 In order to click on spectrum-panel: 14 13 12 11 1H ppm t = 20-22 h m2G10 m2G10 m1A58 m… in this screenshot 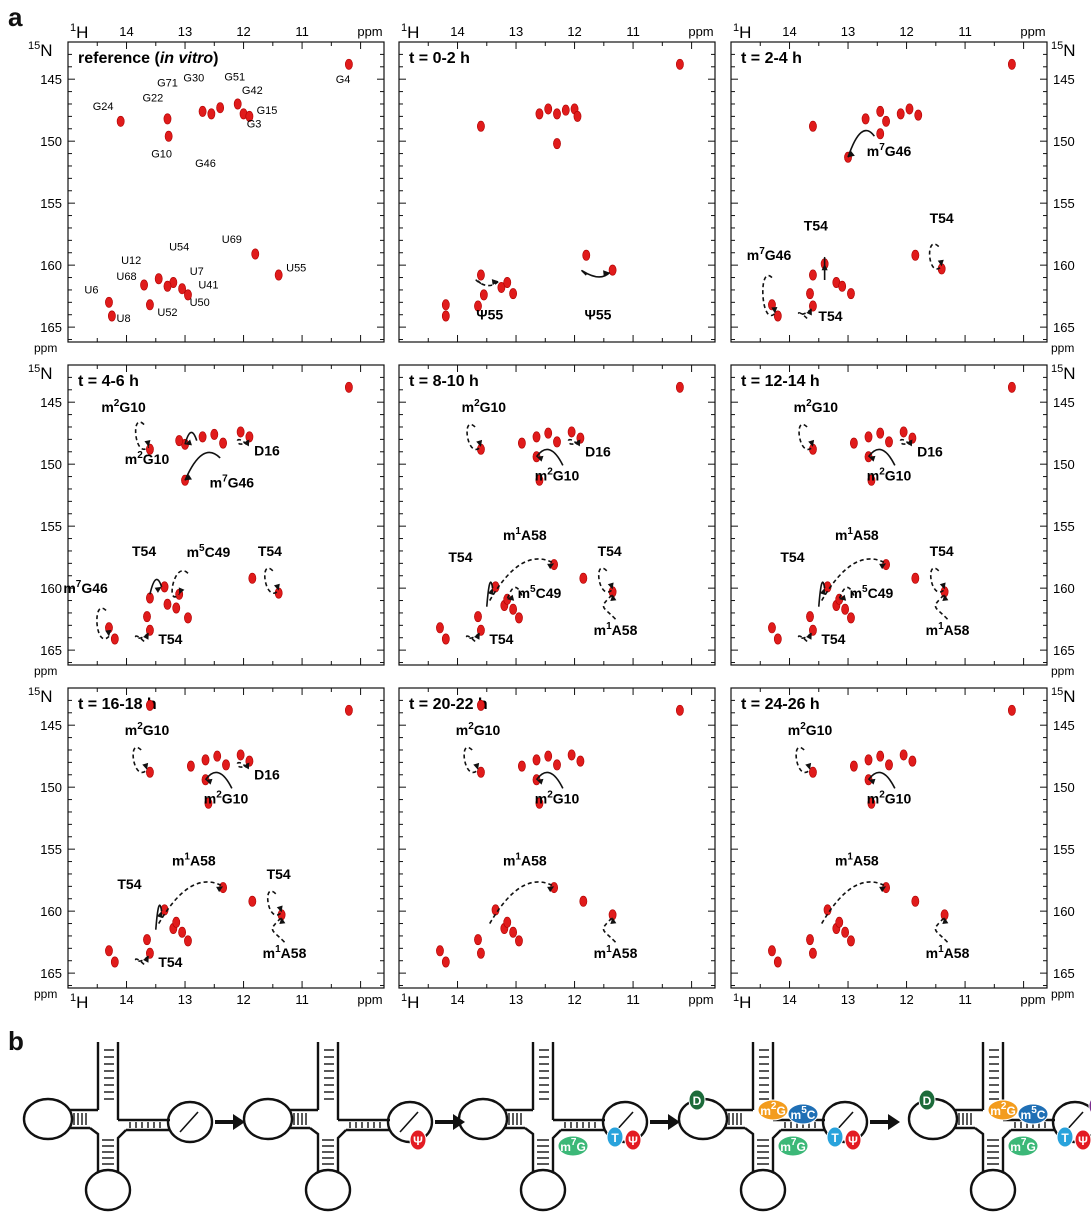, I will do `click(557, 849)`.